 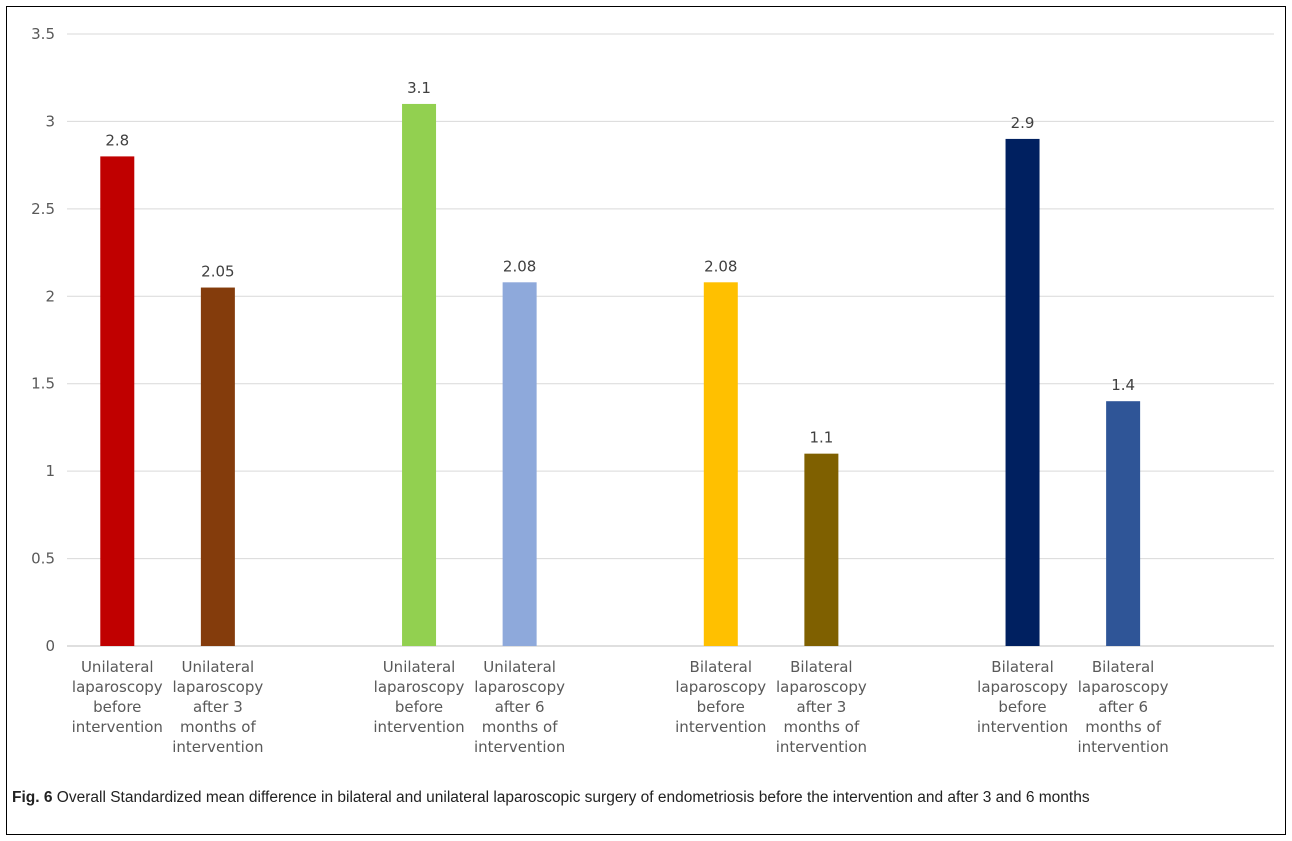 What do you see at coordinates (43, 340) in the screenshot?
I see `y-axis-ticks: 0 0.5 1 1.5 2 2.5 3 3.5` at bounding box center [43, 340].